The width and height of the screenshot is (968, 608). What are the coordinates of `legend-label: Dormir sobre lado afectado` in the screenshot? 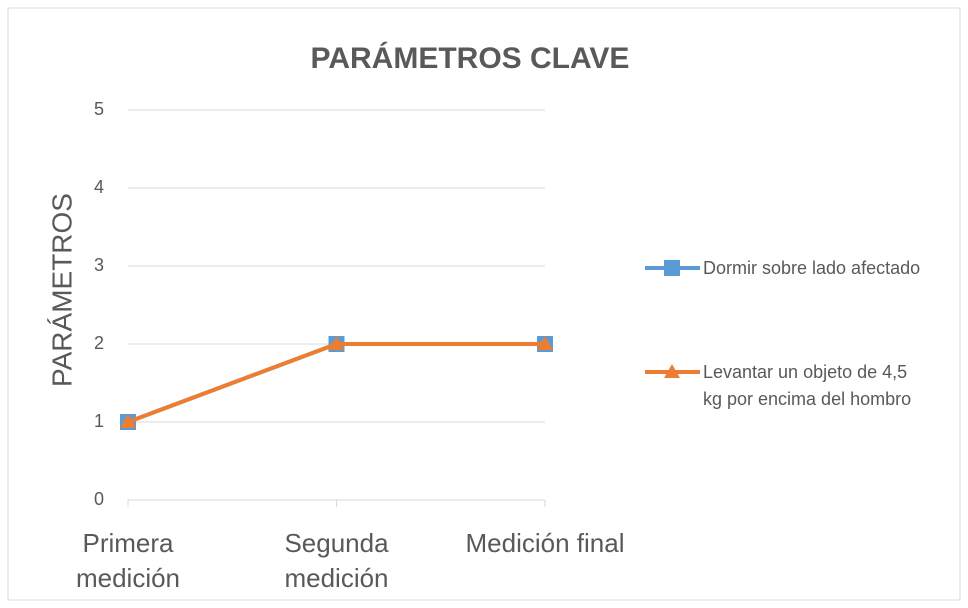 It's located at (812, 268).